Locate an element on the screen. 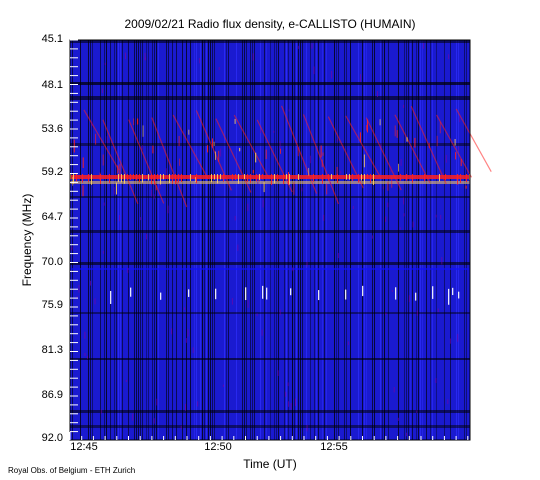 The height and width of the screenshot is (480, 540). y-axis-label: Frequency (MHz) is located at coordinates (27, 240).